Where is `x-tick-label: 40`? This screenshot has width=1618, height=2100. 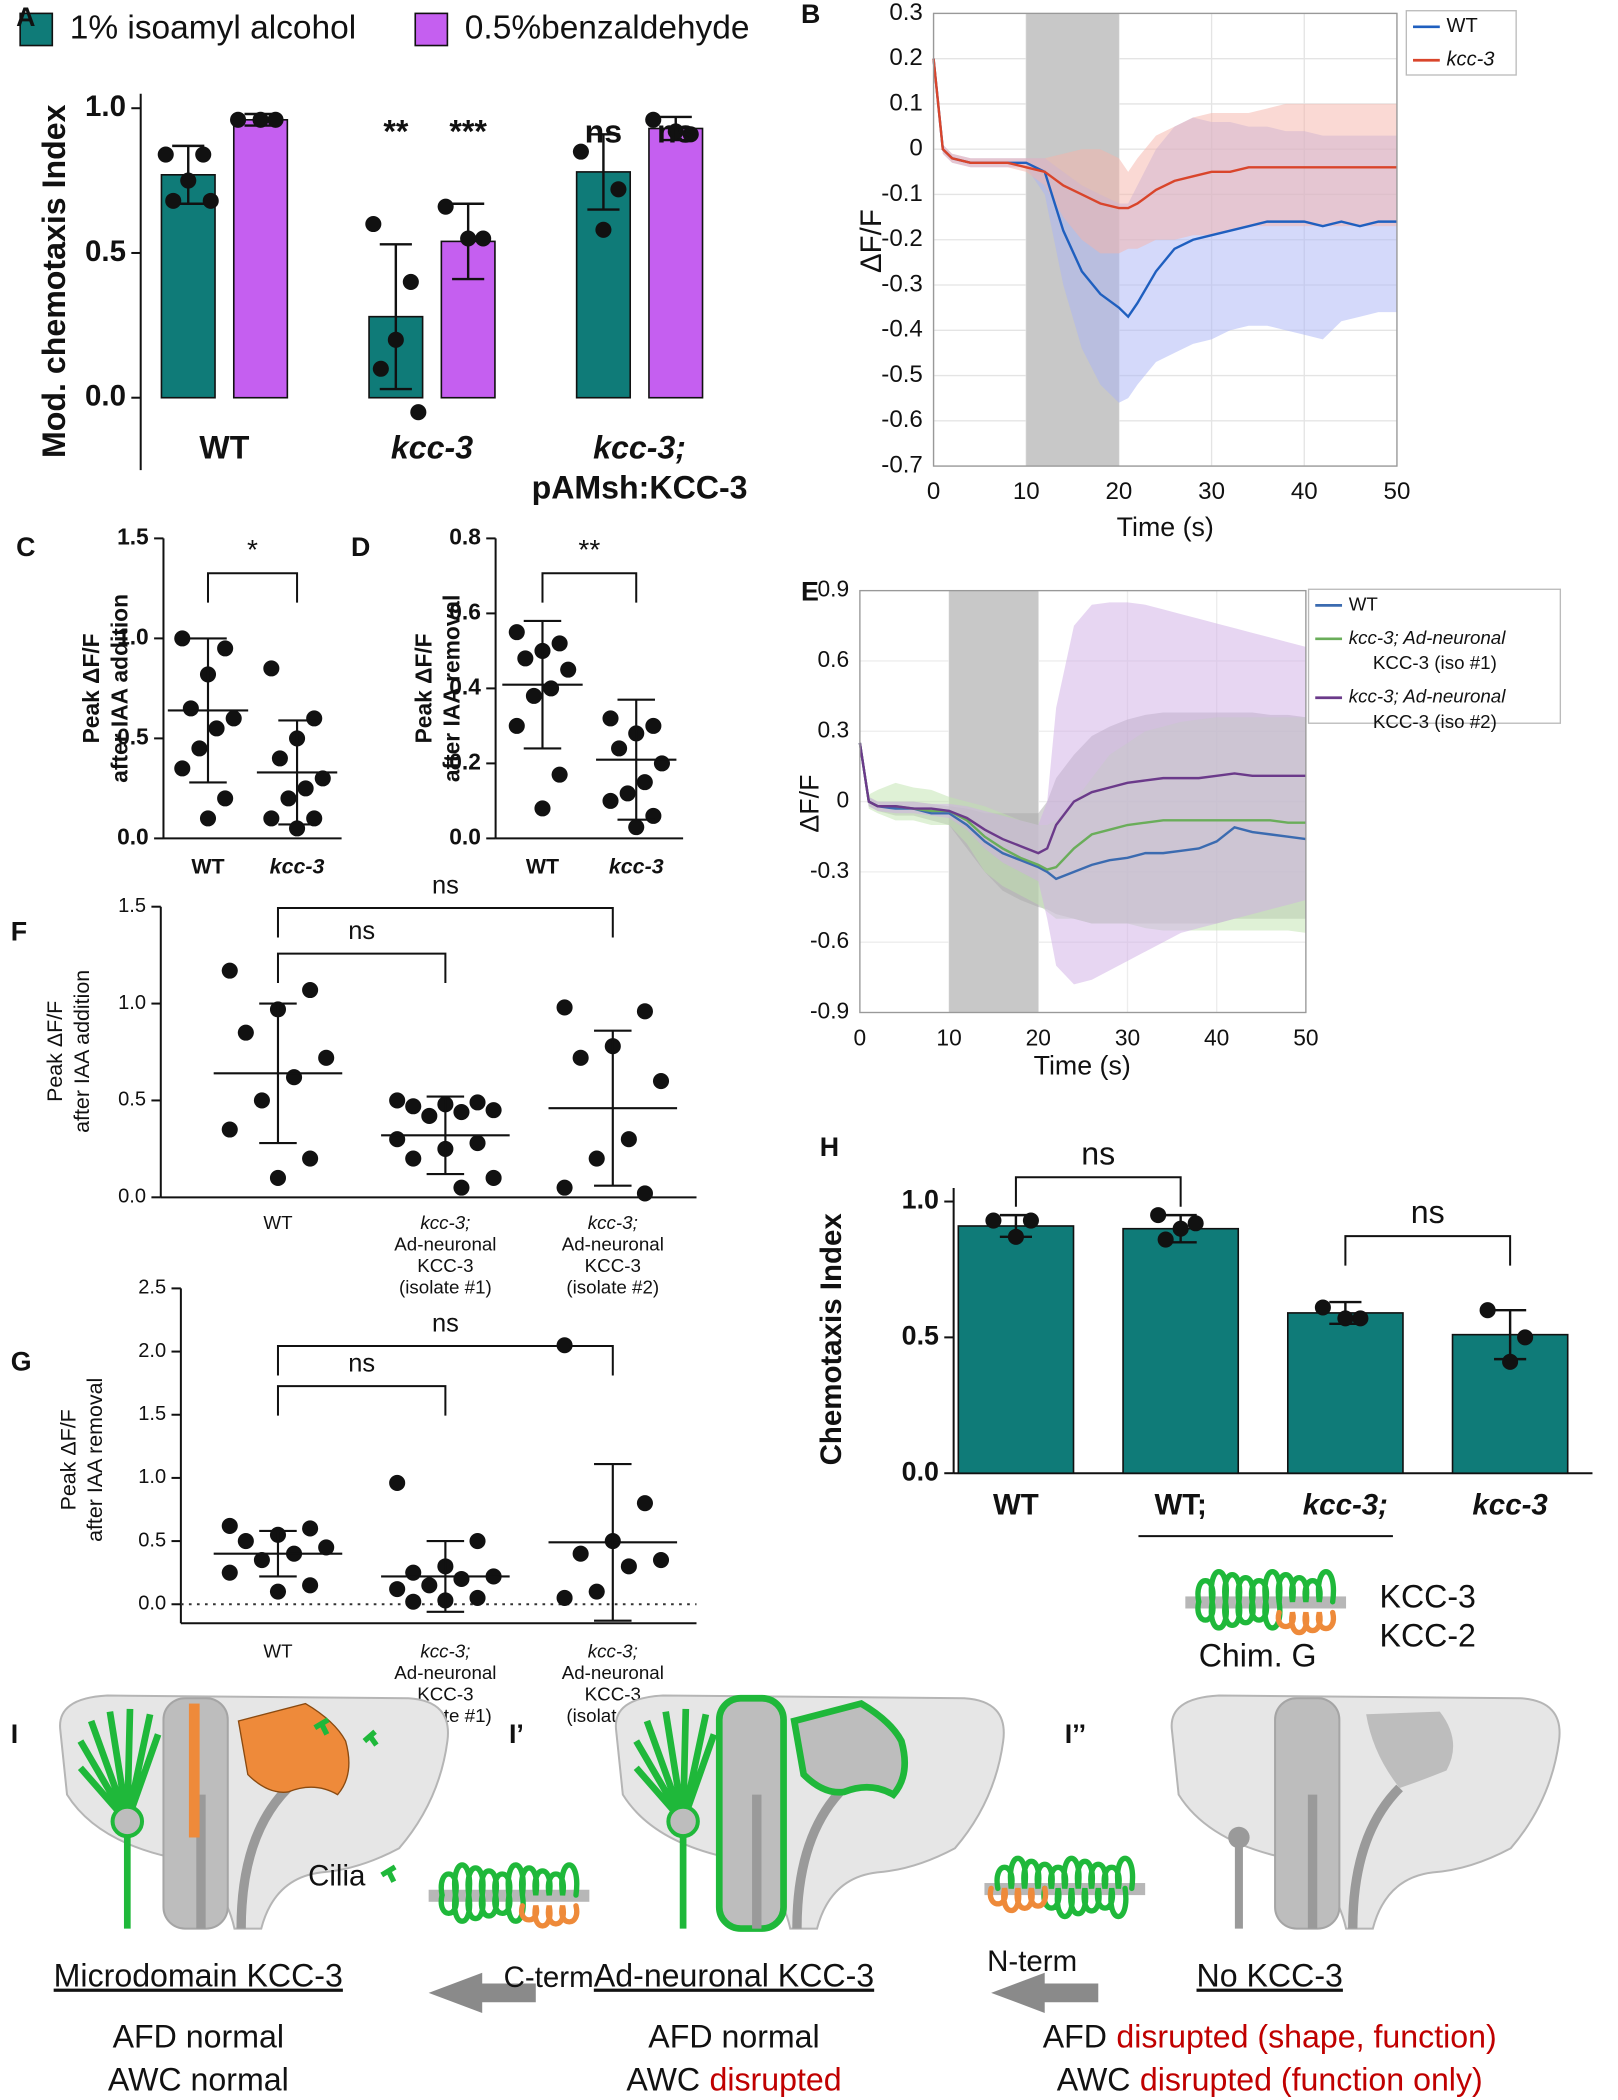
x-tick-label: 40 is located at coordinates (1216, 1037).